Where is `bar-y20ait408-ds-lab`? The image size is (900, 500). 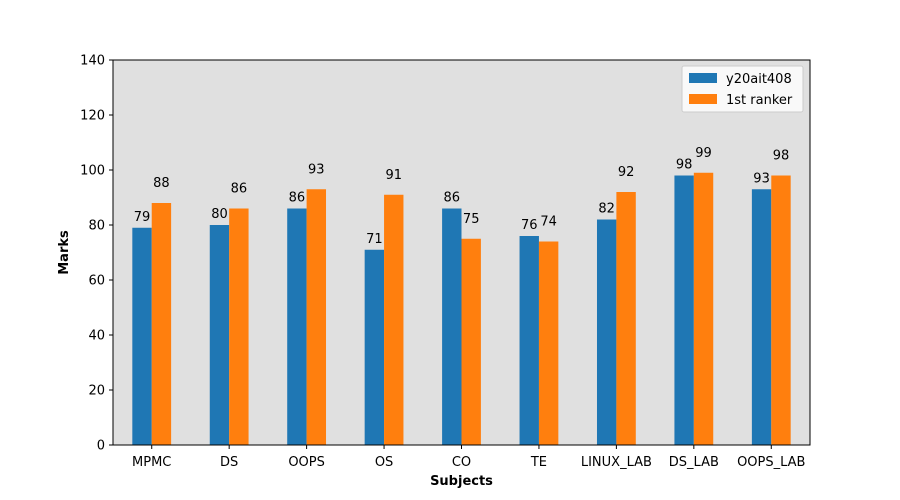
bar-y20ait408-ds-lab is located at coordinates (684, 310).